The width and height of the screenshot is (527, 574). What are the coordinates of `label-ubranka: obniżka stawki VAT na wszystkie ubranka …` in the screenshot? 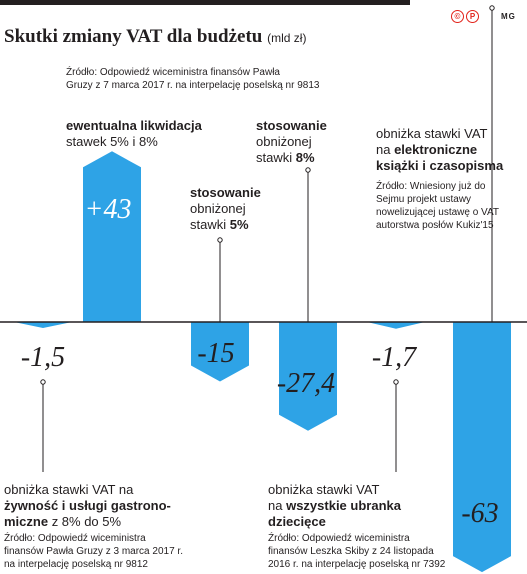 It's located at (334, 505).